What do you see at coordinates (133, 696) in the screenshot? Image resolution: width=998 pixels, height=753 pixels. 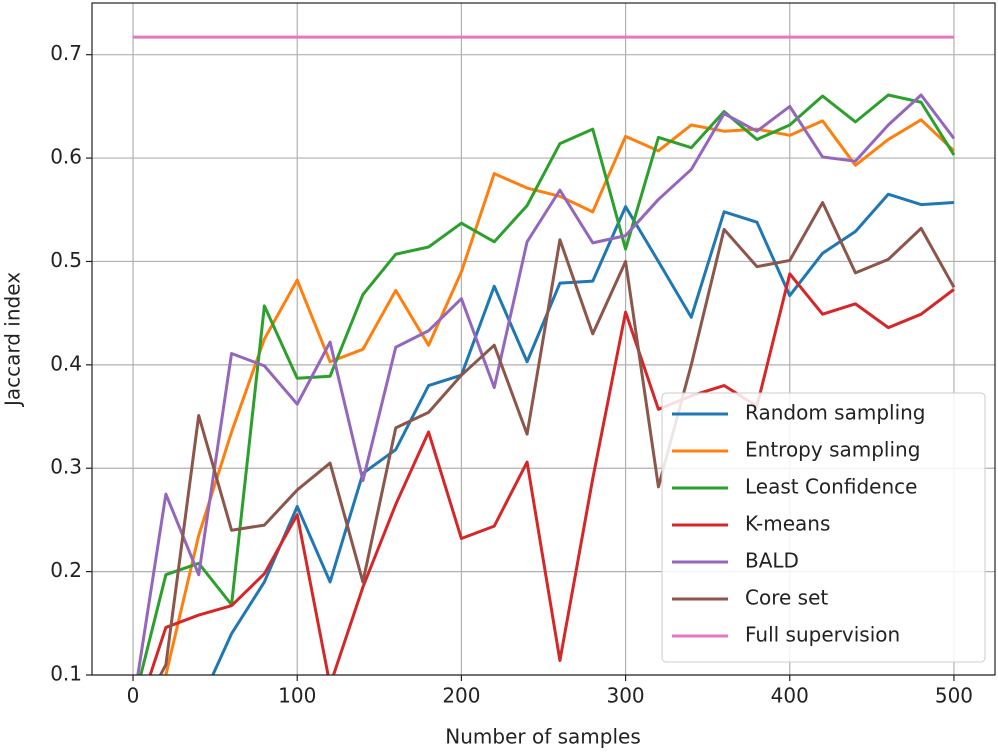 I see `x-tick-label: 0` at bounding box center [133, 696].